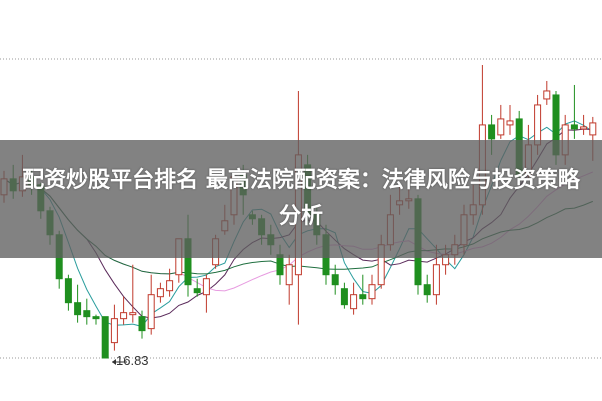 This screenshot has width=602, height=401. What do you see at coordinates (119, 362) in the screenshot?
I see `low-arrow-icon` at bounding box center [119, 362].